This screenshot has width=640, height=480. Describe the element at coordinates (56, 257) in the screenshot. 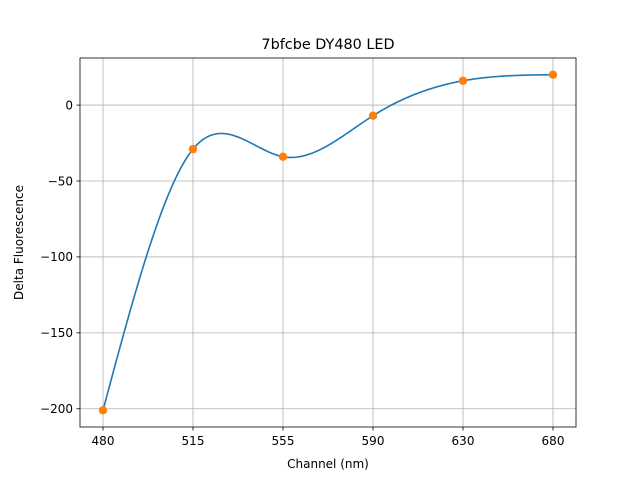

I see `y-tick-label: −100` at that location.